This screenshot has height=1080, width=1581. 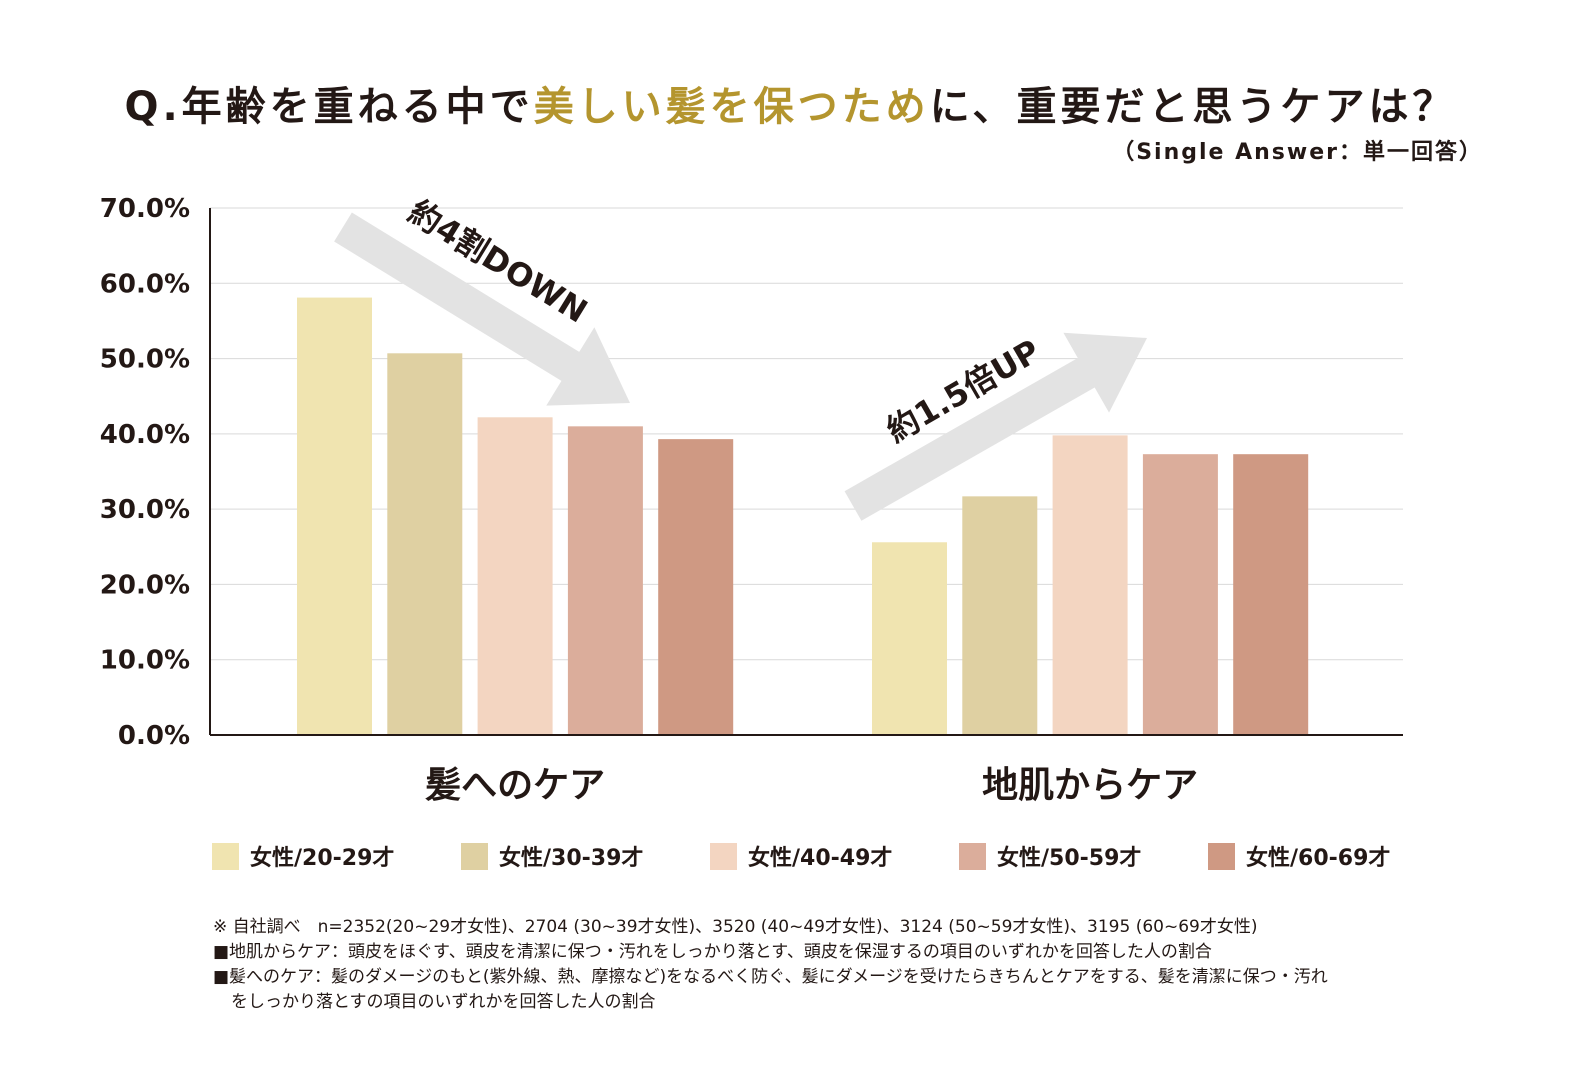 I want to click on up-trend-arrow, so click(x=995, y=426).